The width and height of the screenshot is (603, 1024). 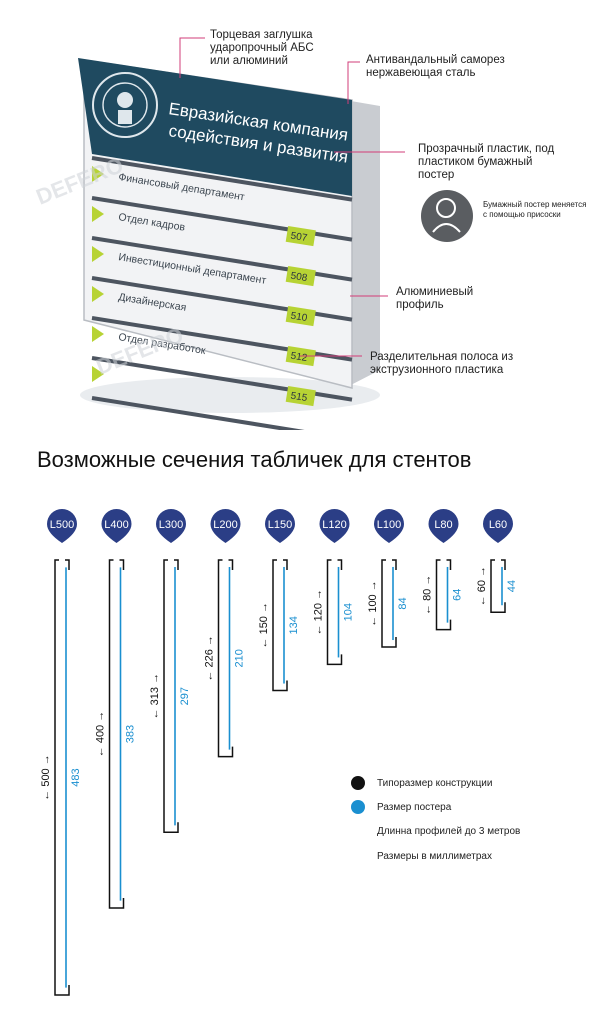 What do you see at coordinates (358, 783) in the screenshot?
I see `legend-construction-dot` at bounding box center [358, 783].